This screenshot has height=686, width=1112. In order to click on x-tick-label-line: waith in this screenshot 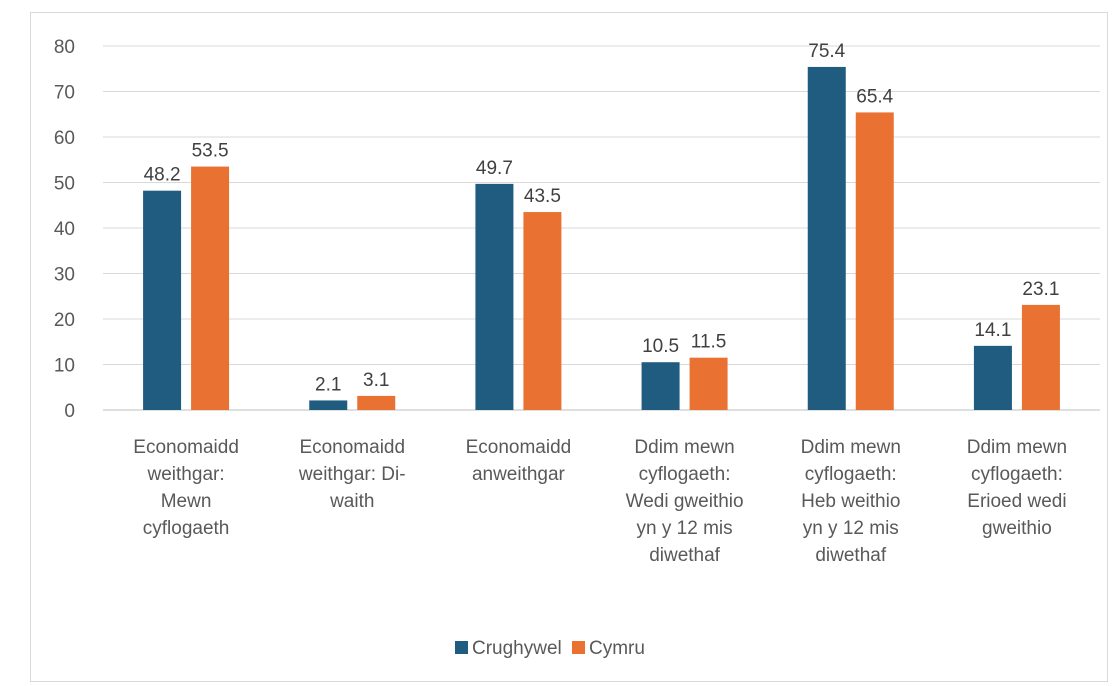, I will do `click(351, 501)`.